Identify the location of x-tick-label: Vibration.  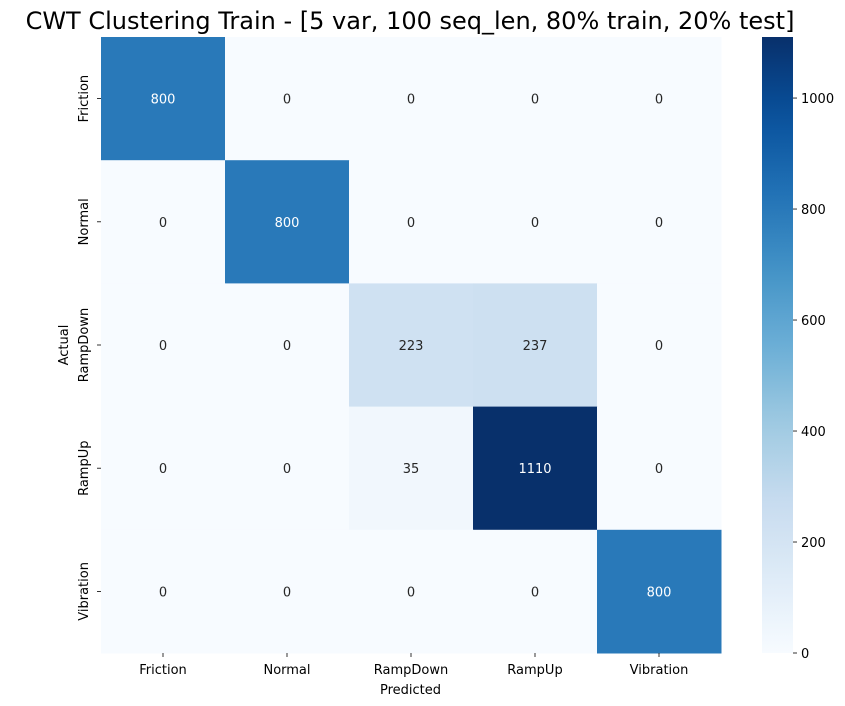
(659, 670).